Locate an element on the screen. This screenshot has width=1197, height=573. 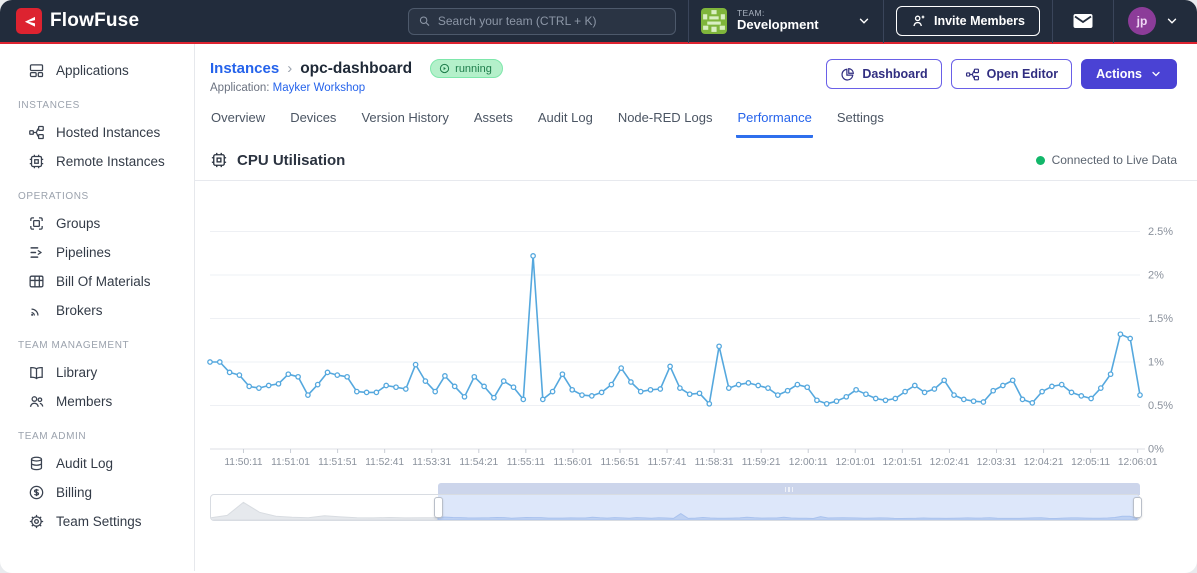
play-circle-icon is located at coordinates (445, 68).